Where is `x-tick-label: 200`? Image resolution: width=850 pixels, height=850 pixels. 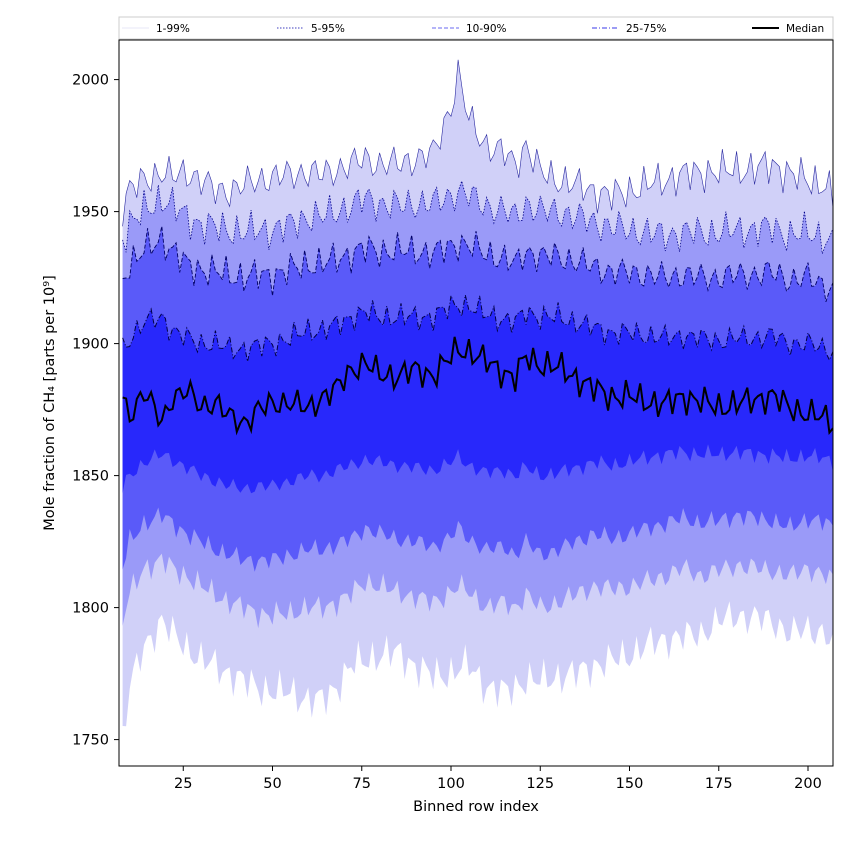 x-tick-label: 200 is located at coordinates (808, 784).